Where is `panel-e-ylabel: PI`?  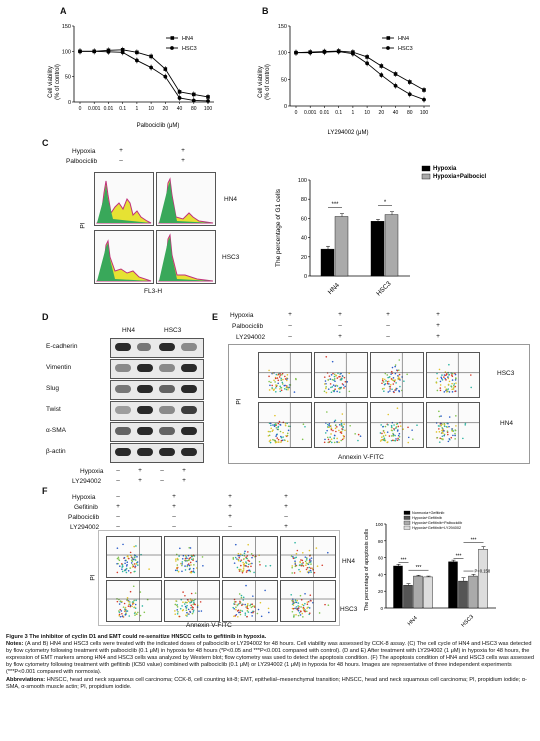 panel-e-ylabel: PI is located at coordinates (239, 401).